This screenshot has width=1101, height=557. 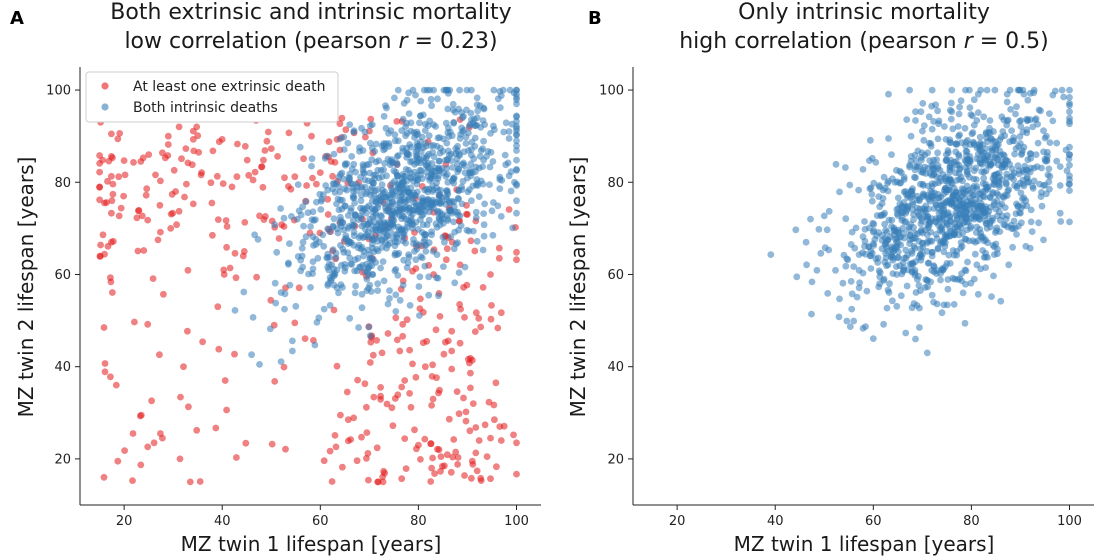 I want to click on panel-a-title-r: r, so click(x=404, y=41).